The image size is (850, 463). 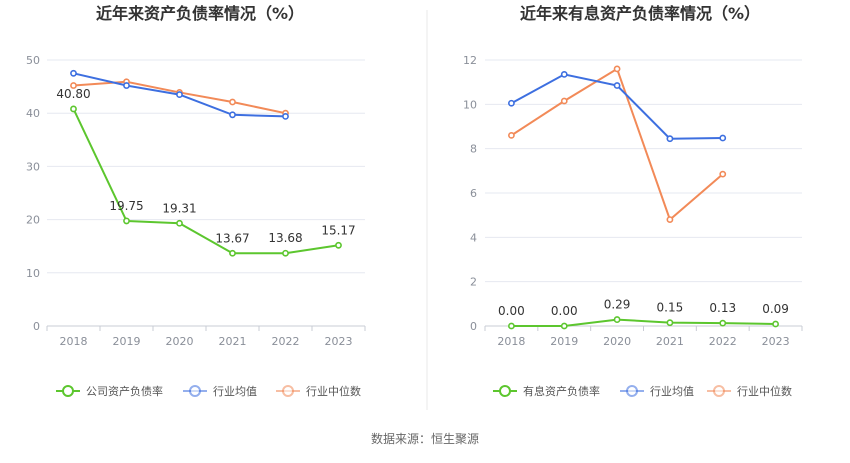 What do you see at coordinates (338, 230) in the screenshot?
I see `data-label: 15.17` at bounding box center [338, 230].